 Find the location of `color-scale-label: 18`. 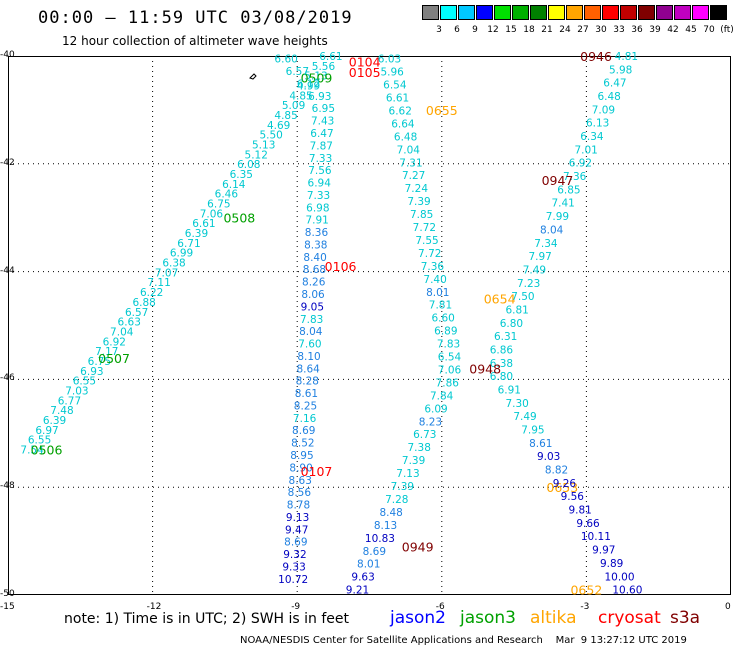

color-scale-label: 18 is located at coordinates (529, 30).